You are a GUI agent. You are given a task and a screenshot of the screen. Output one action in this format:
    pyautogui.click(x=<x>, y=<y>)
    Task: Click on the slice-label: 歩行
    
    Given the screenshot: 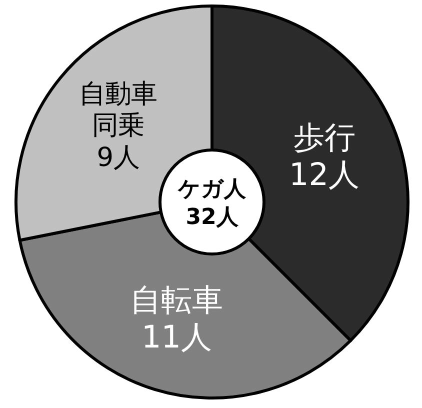 What is the action you would take?
    pyautogui.click(x=324, y=138)
    